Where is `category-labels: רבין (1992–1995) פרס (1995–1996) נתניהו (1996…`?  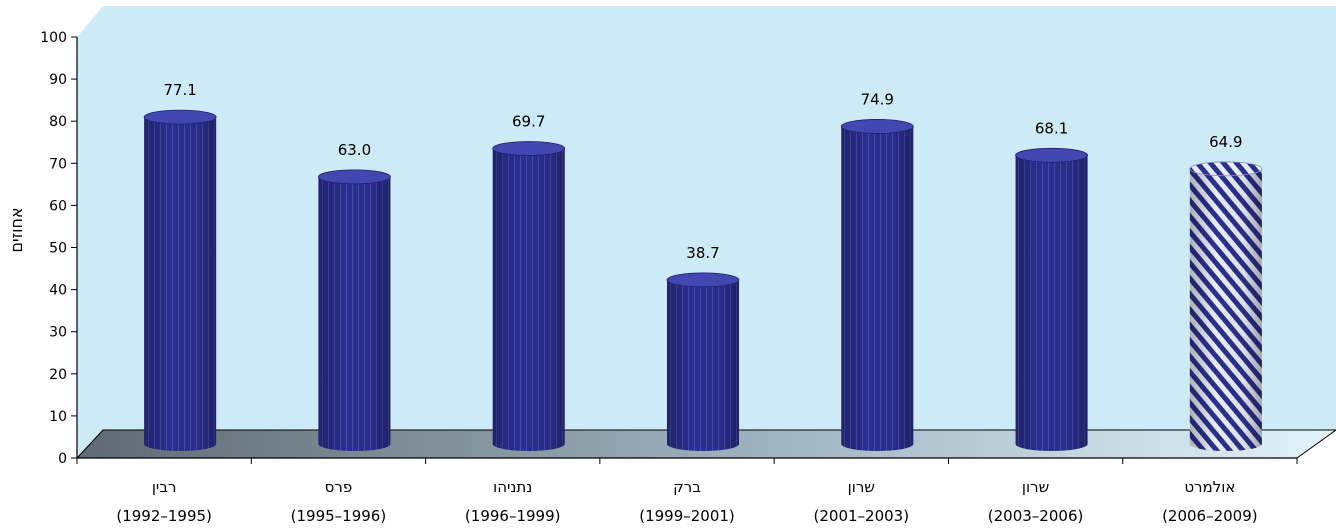 category-labels: רבין (1992–1995) פרס (1995–1996) נתניהו (1996… is located at coordinates (686, 501).